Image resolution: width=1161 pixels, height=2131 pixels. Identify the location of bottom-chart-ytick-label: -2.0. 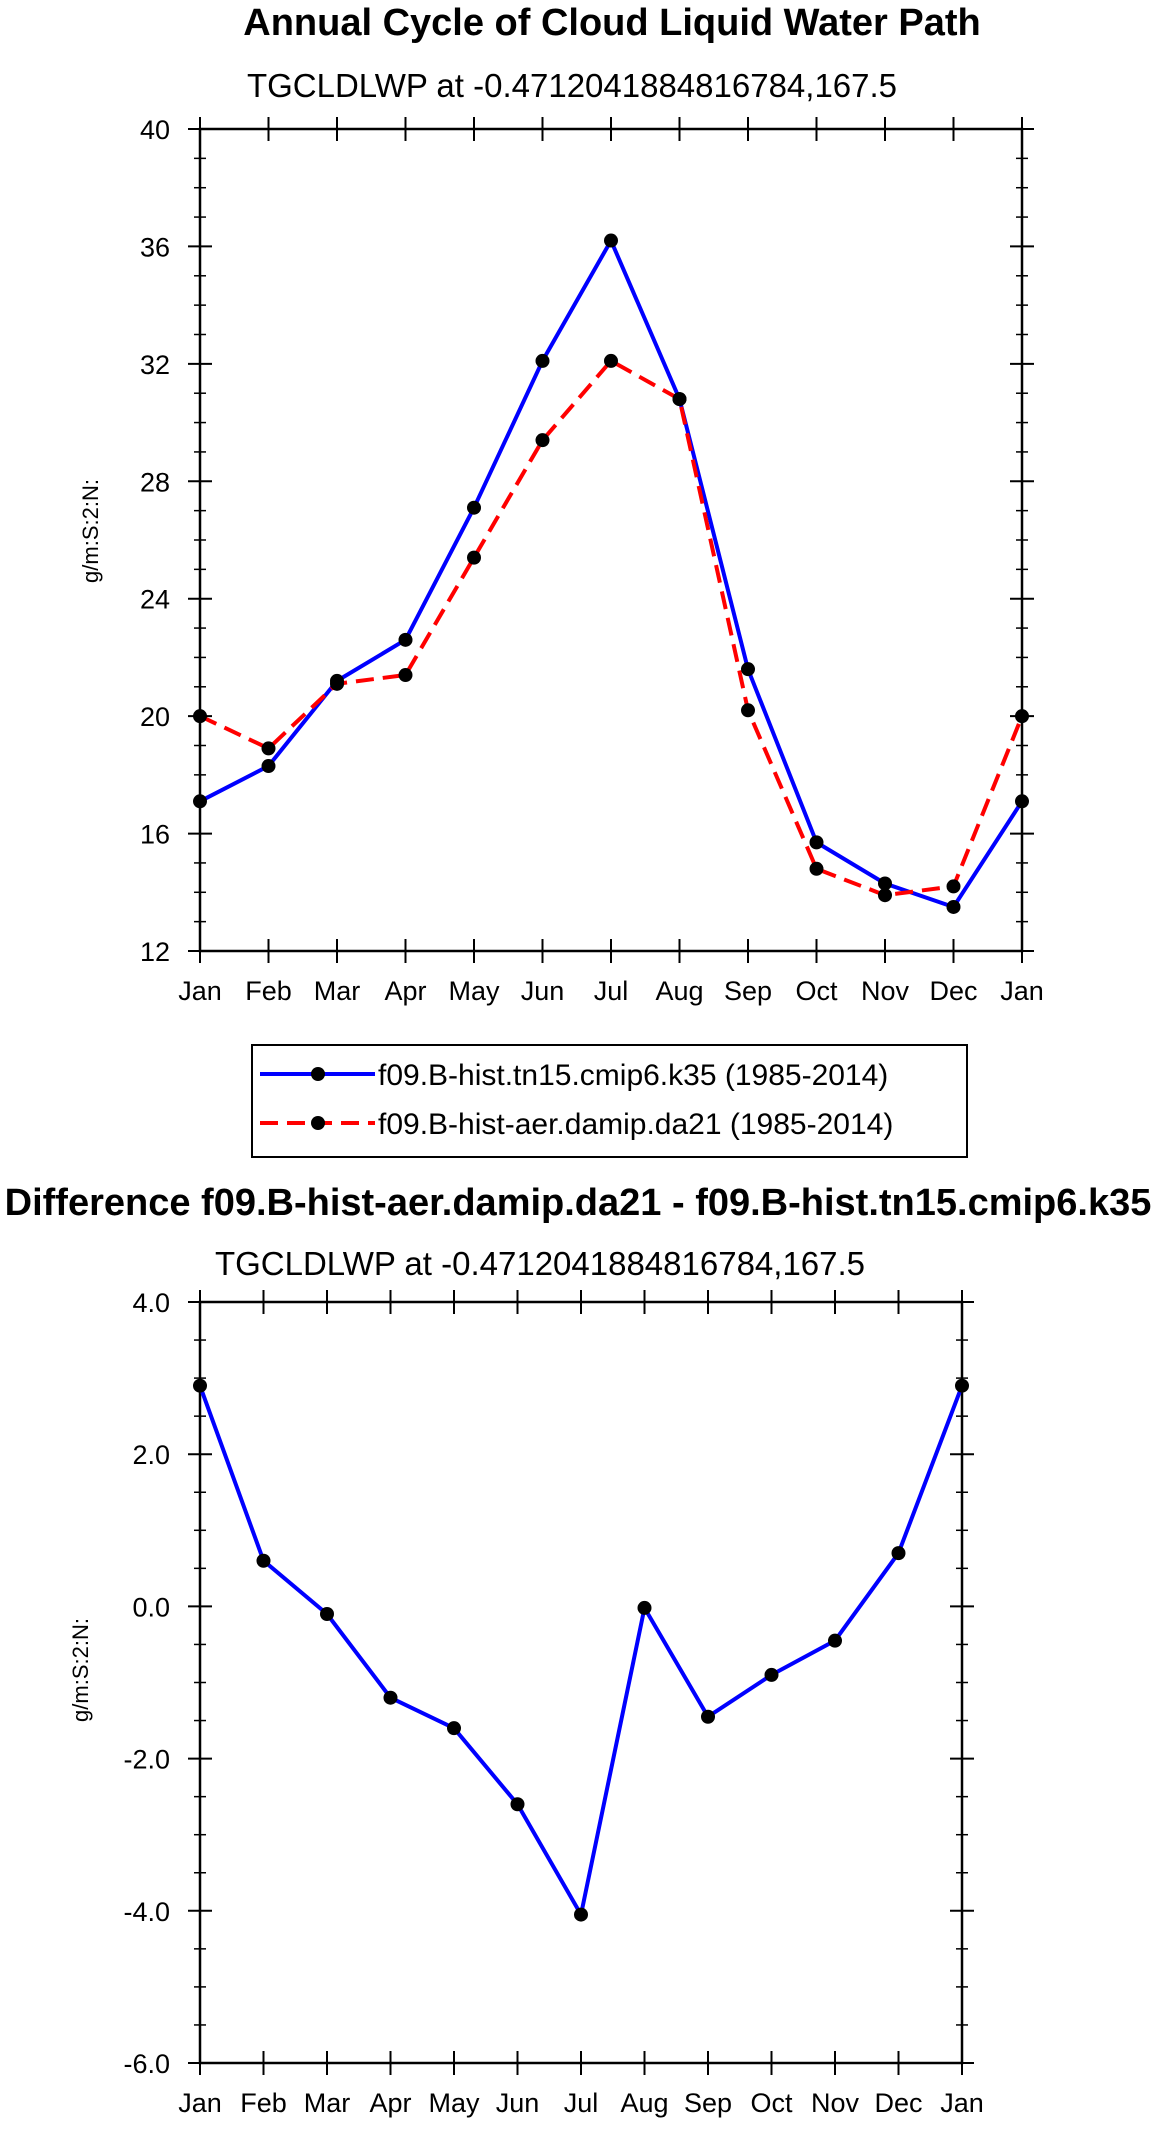
(146, 1760).